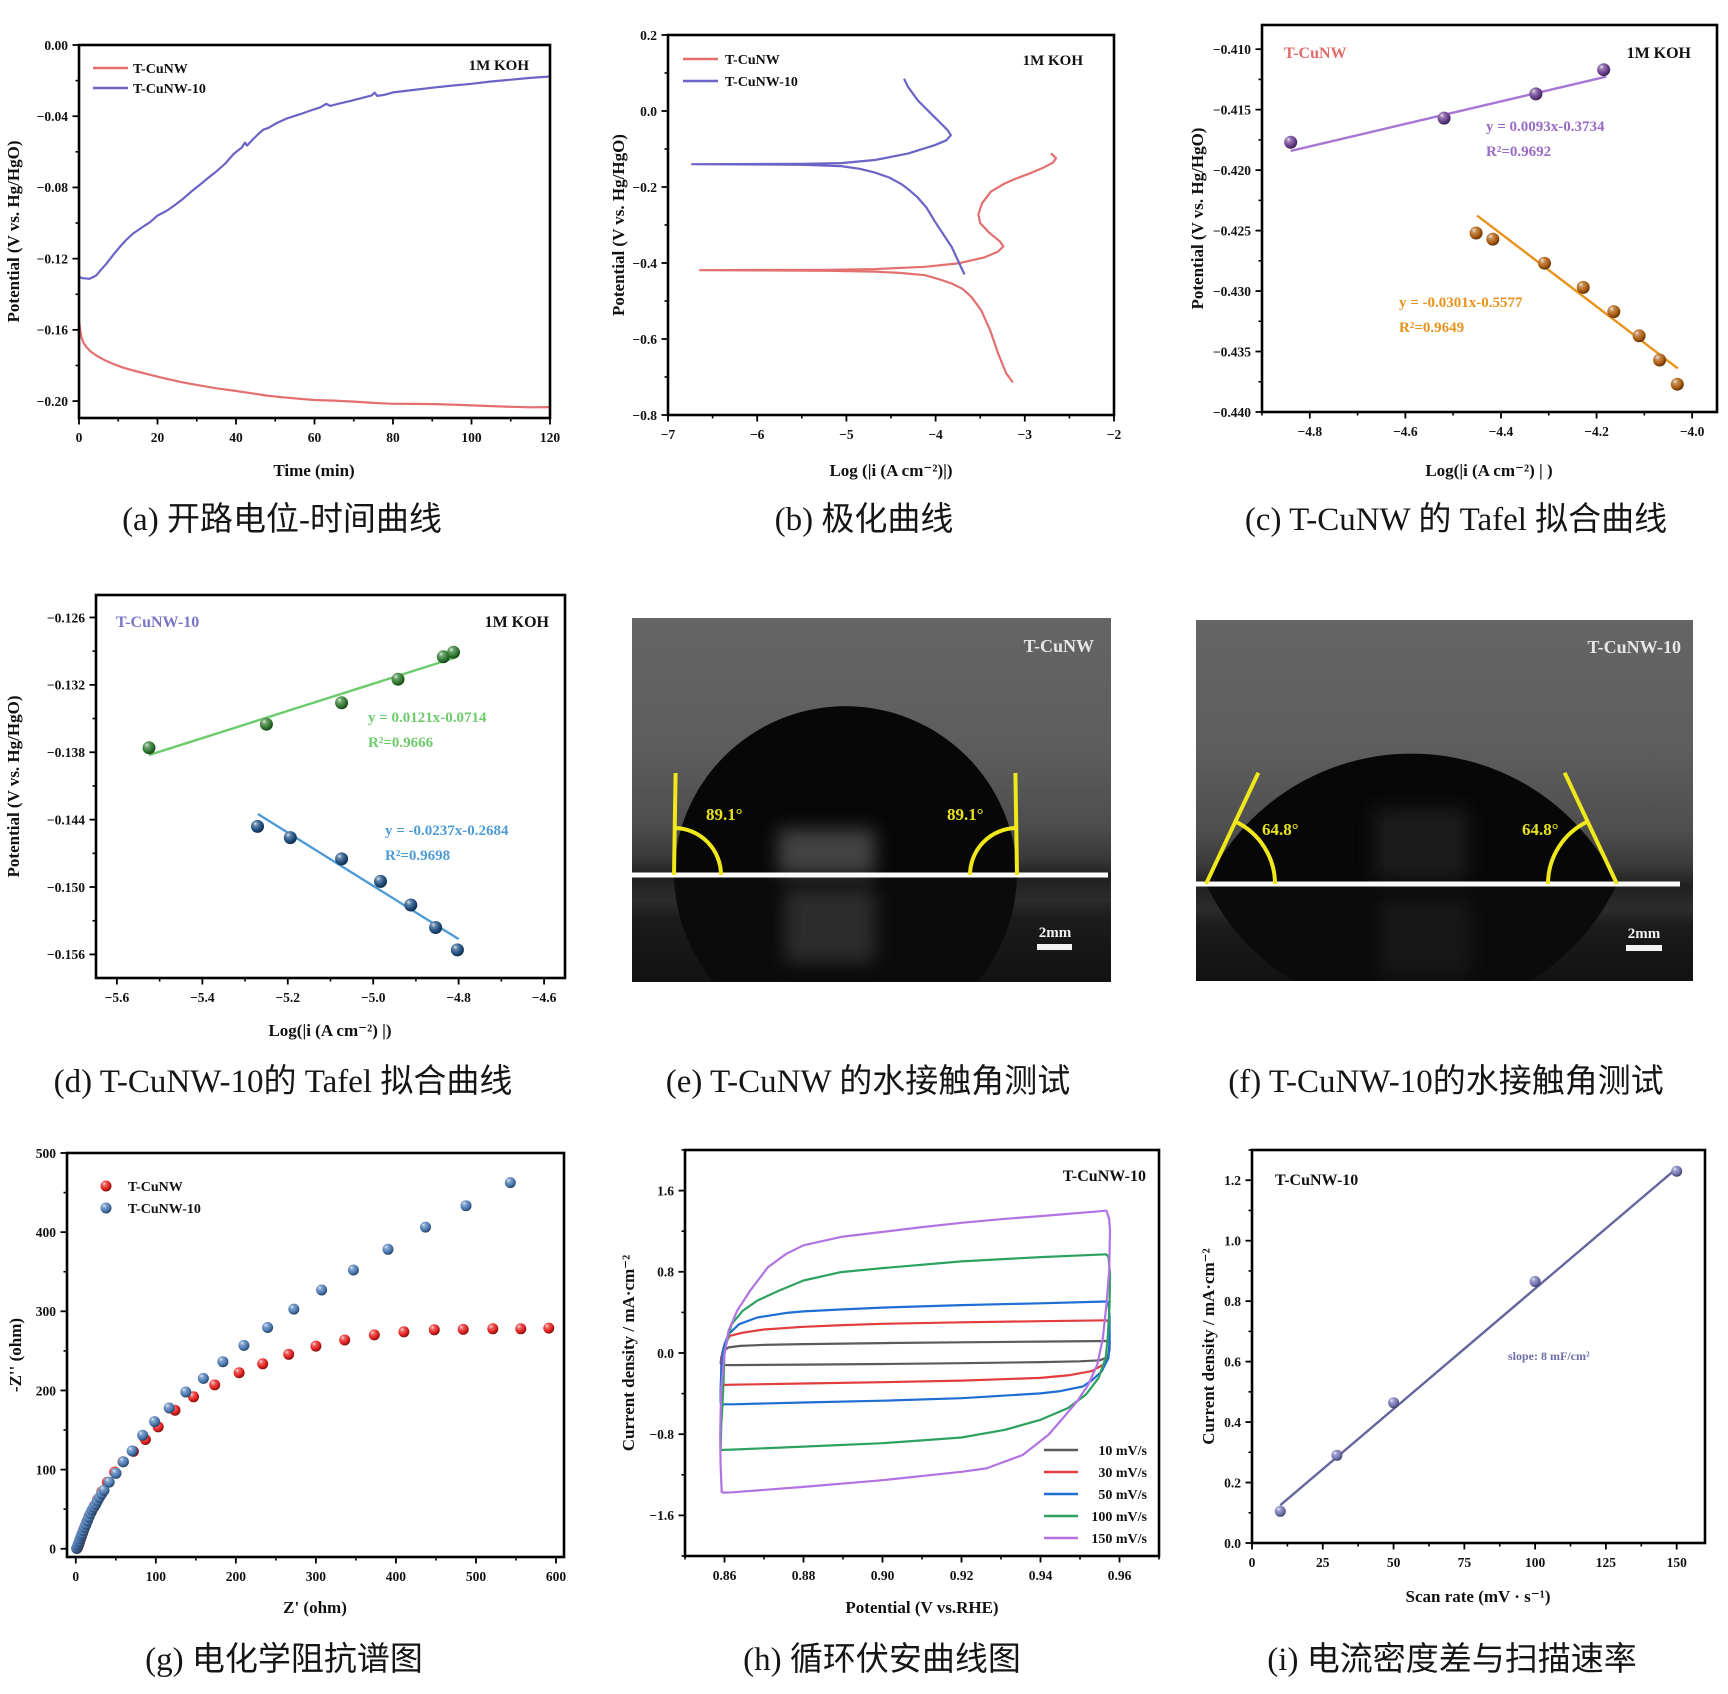  Describe the element at coordinates (1644, 934) in the screenshot. I see `scale-bar-label: 2mm` at that location.